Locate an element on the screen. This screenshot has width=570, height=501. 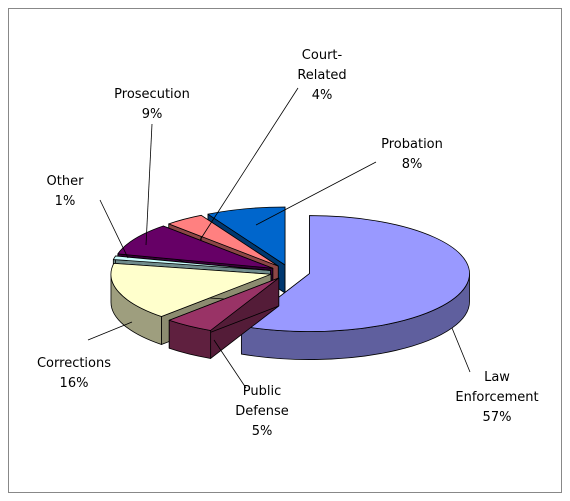
slice-label: Probation 8% is located at coordinates (412, 155).